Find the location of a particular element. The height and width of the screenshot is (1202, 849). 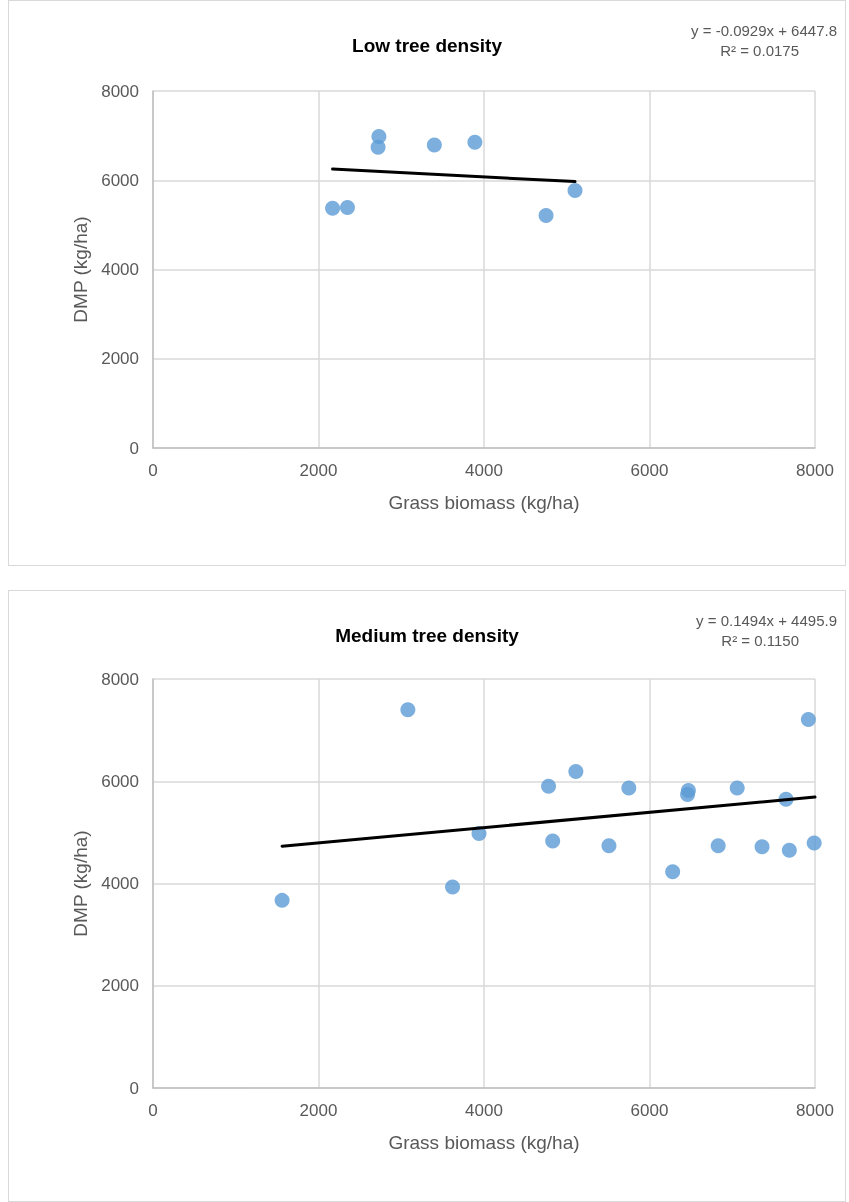

chart-title: Low tree density is located at coordinates (427, 45).